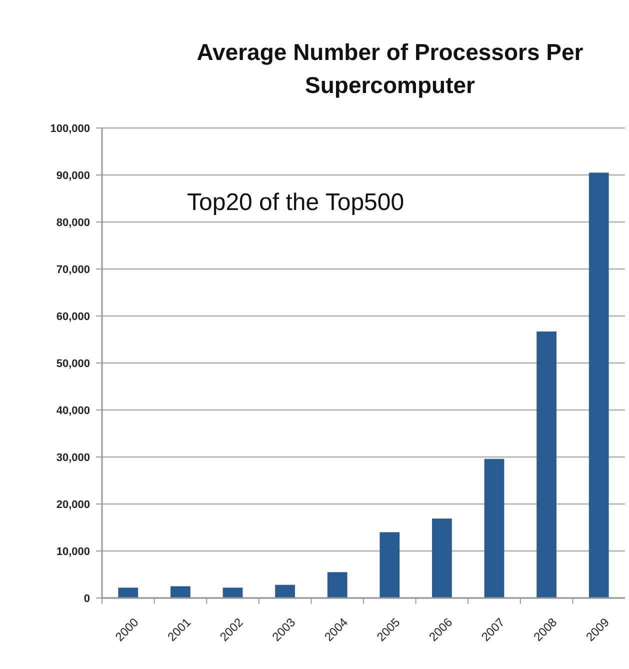  I want to click on y-tick-label: 100,000, so click(70, 128).